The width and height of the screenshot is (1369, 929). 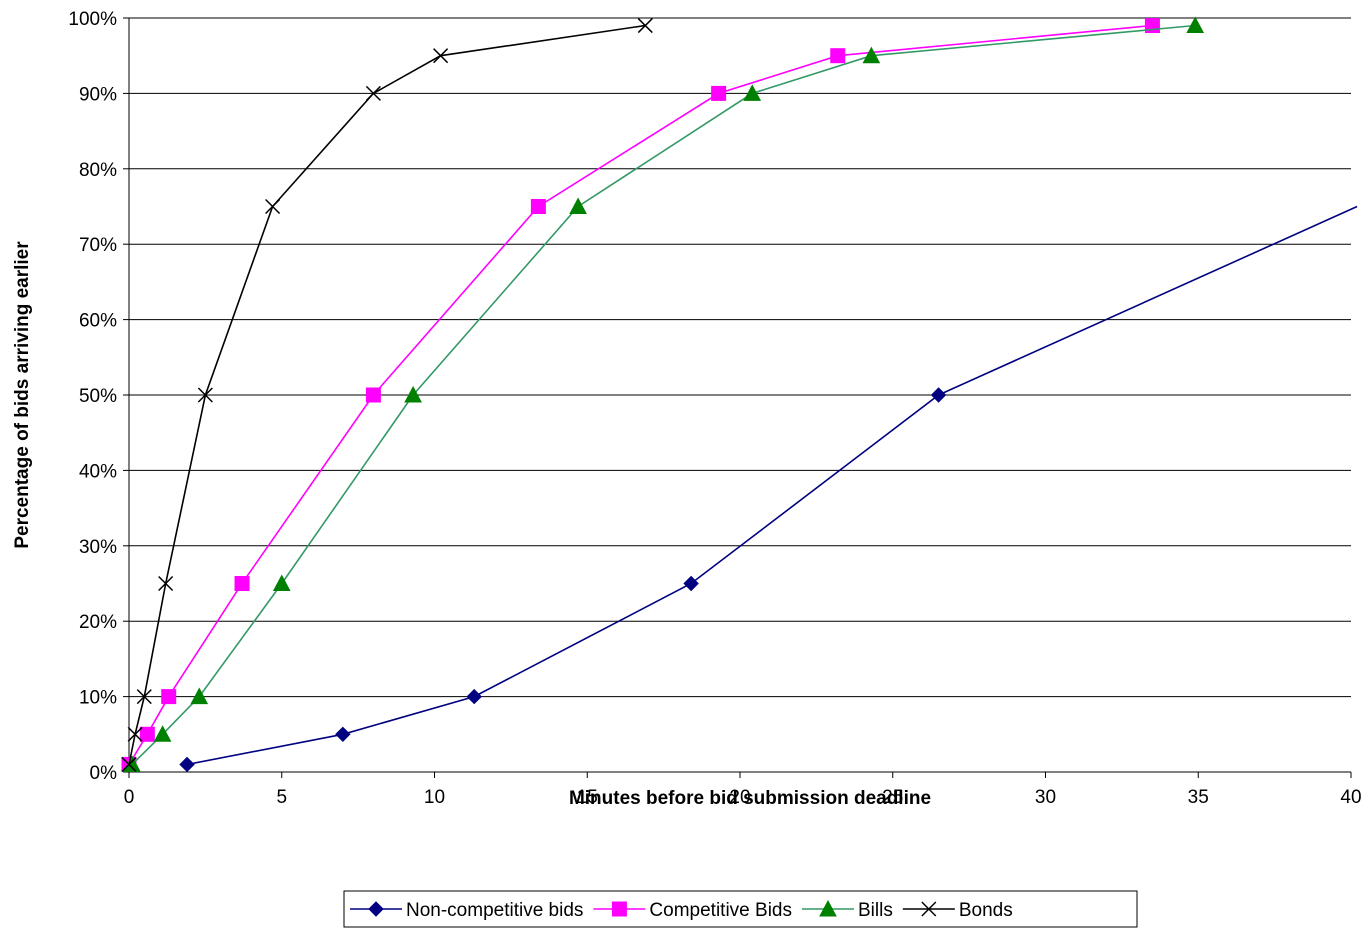 I want to click on legend-label: Bonds, so click(x=986, y=910).